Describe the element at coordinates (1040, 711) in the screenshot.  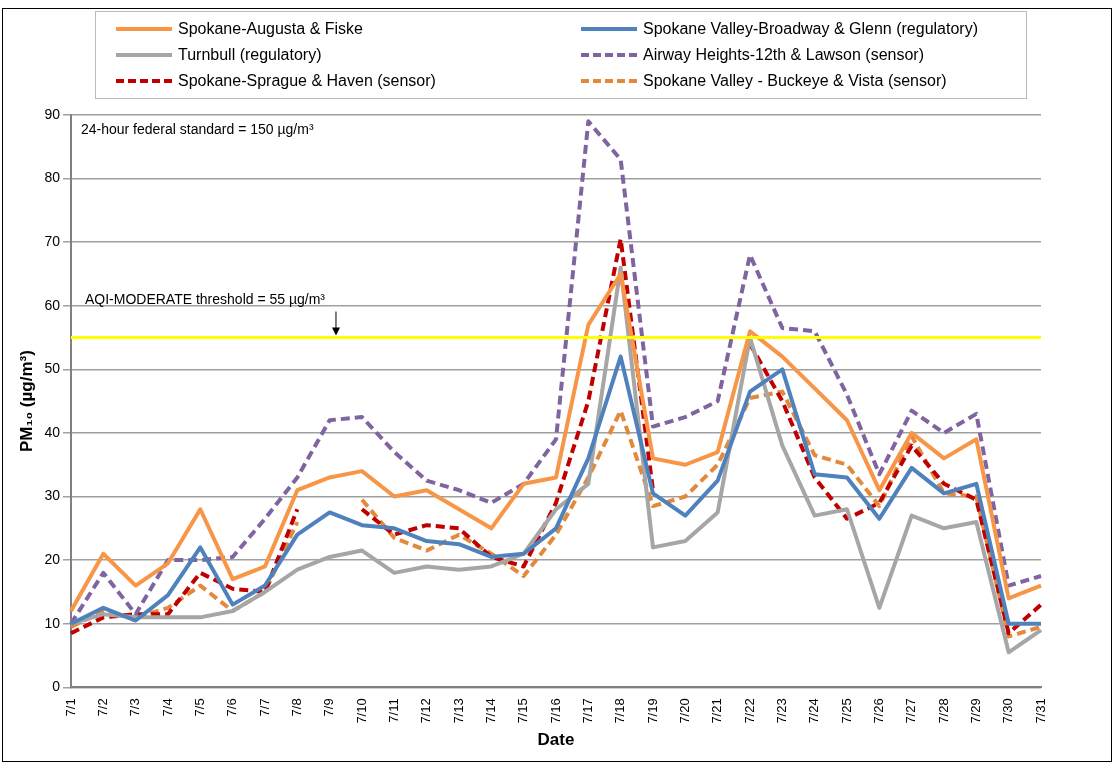
I see `x-tick-label: 7/31` at that location.